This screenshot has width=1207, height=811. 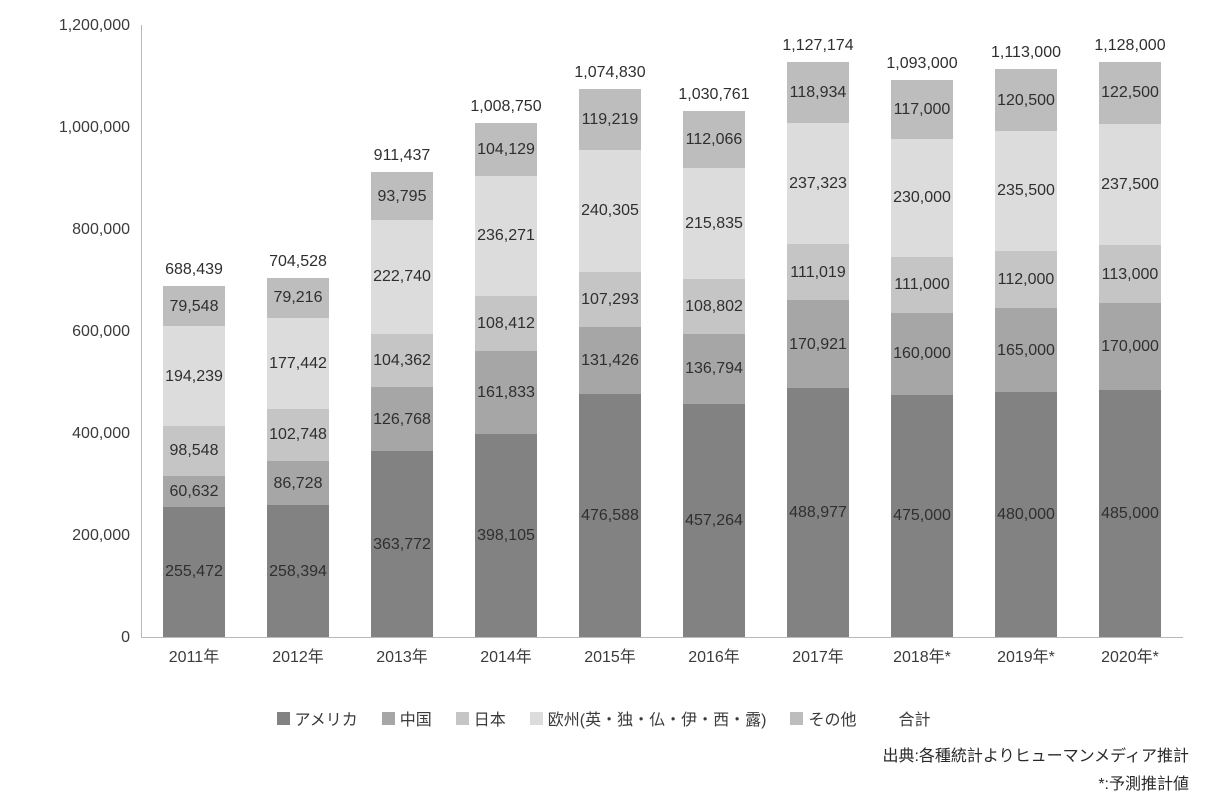 I want to click on legend: アメリカ 中国 日本 欧州(英・独・仏・伊・西・露) その他 合計, so click(x=603, y=718).